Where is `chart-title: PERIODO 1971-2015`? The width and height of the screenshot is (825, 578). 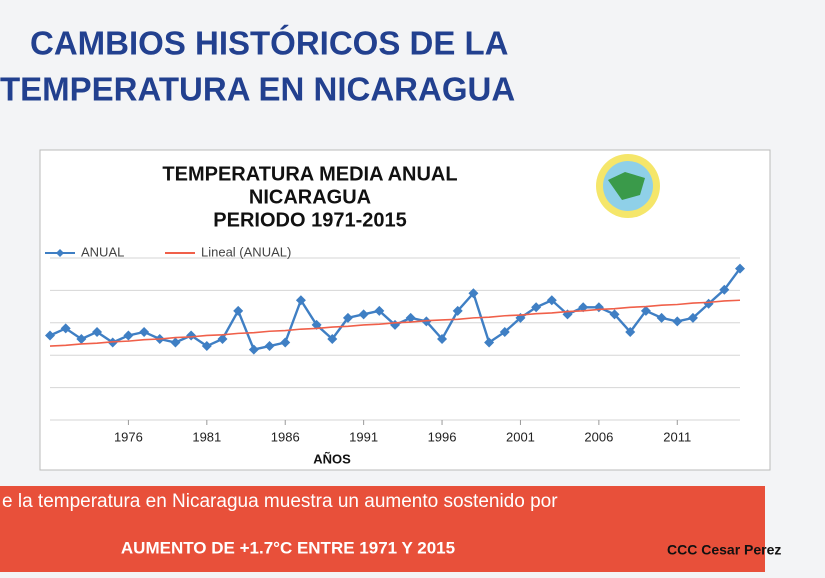
chart-title: PERIODO 1971-2015 is located at coordinates (309, 220).